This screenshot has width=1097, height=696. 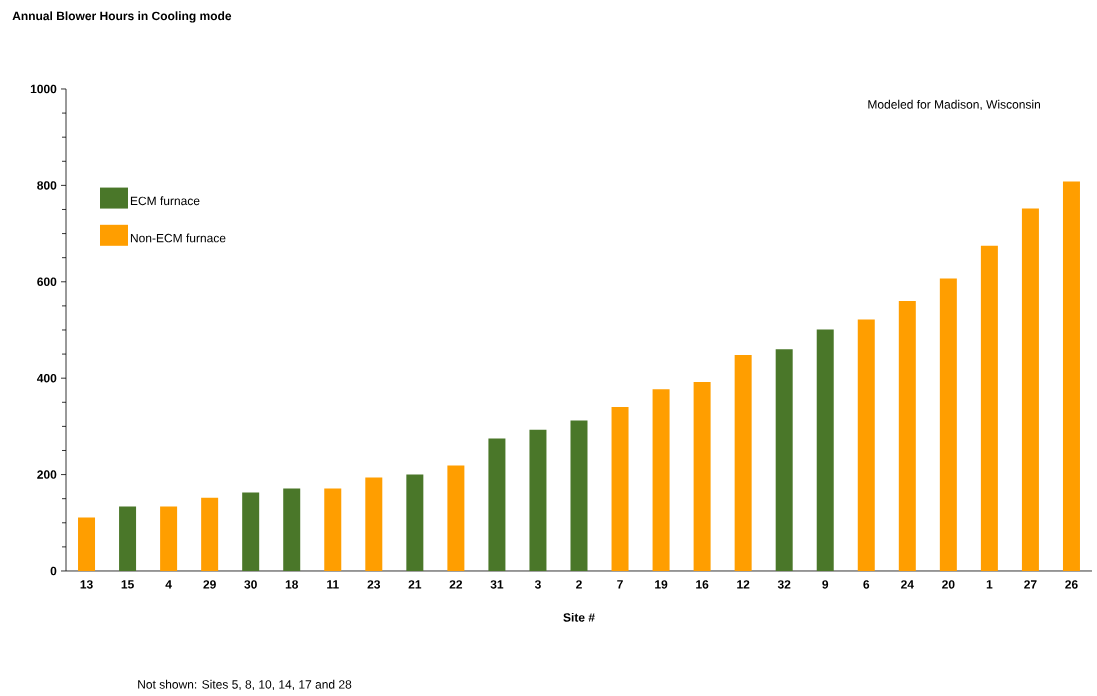 What do you see at coordinates (46, 378) in the screenshot?
I see `y-tick-label: 400` at bounding box center [46, 378].